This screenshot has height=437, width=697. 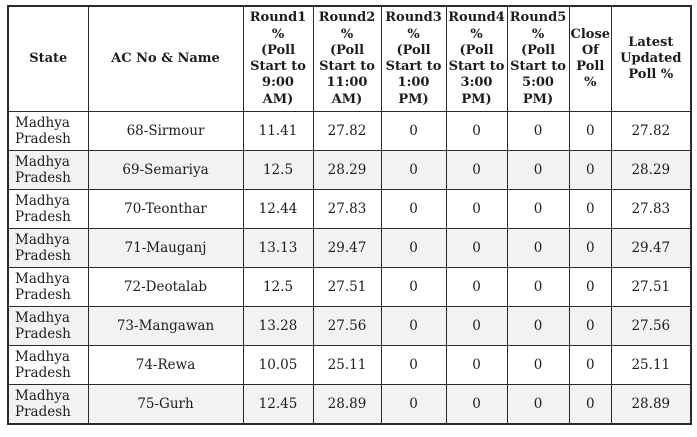 What do you see at coordinates (476, 58) in the screenshot?
I see `column-header-6: Round4 % (Poll Start to 3:00 PM)` at bounding box center [476, 58].